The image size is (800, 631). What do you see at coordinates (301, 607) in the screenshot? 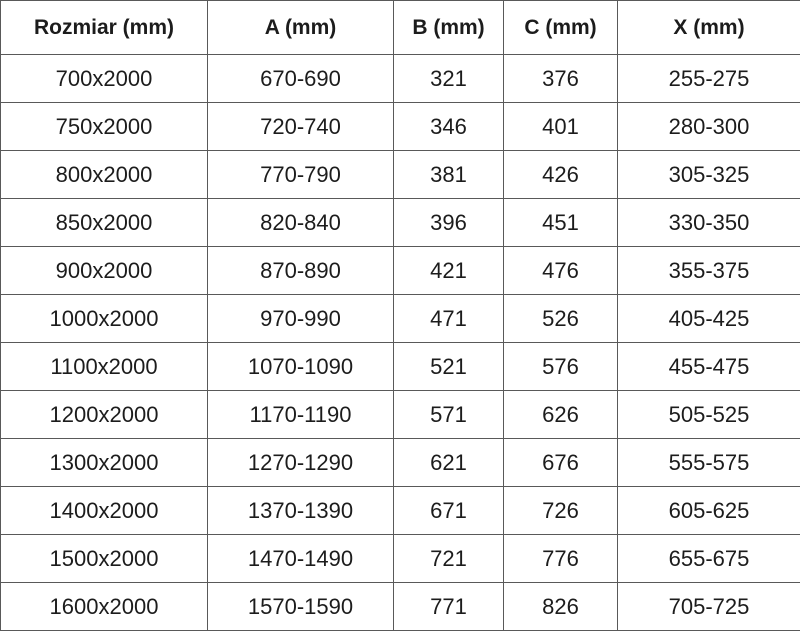
I see `table-cell: 1570-1590` at bounding box center [301, 607].